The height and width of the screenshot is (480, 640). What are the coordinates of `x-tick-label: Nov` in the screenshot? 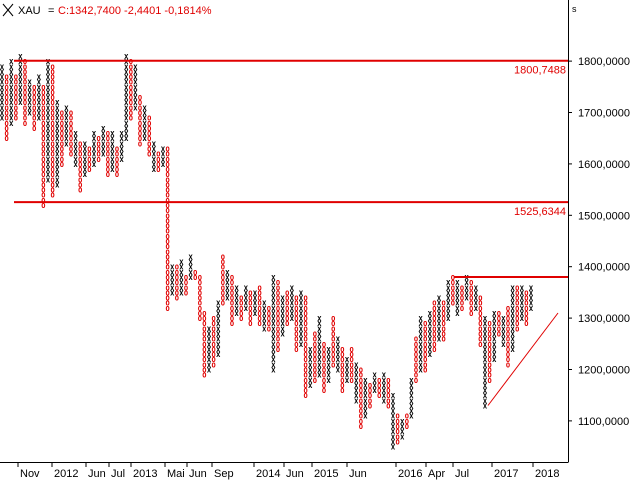 It's located at (30, 474).